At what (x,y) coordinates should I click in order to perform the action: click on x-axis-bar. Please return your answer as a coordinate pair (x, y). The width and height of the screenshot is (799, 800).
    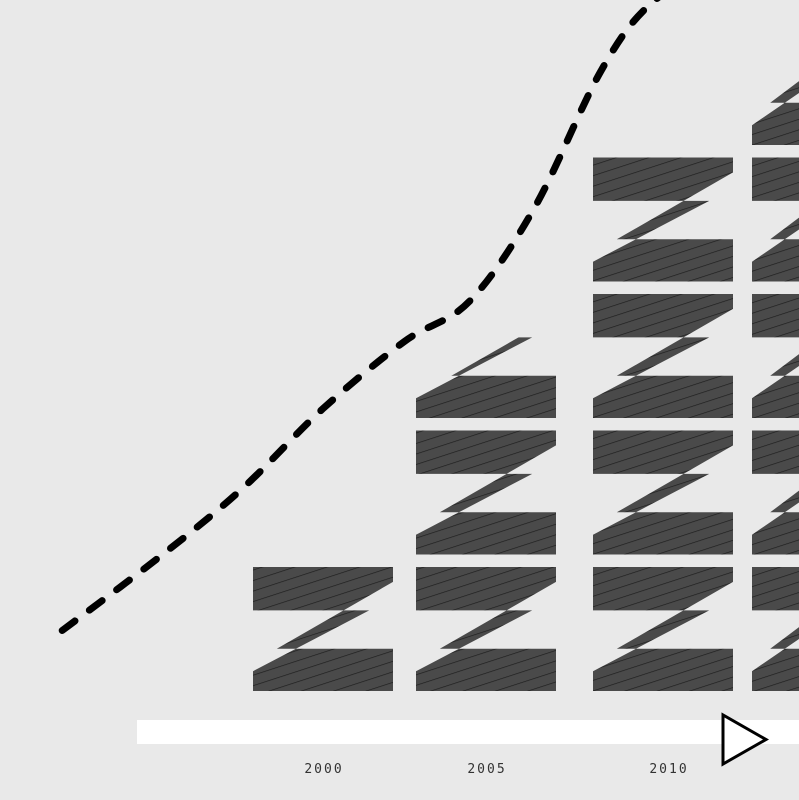
    Looking at the image, I should click on (468, 732).